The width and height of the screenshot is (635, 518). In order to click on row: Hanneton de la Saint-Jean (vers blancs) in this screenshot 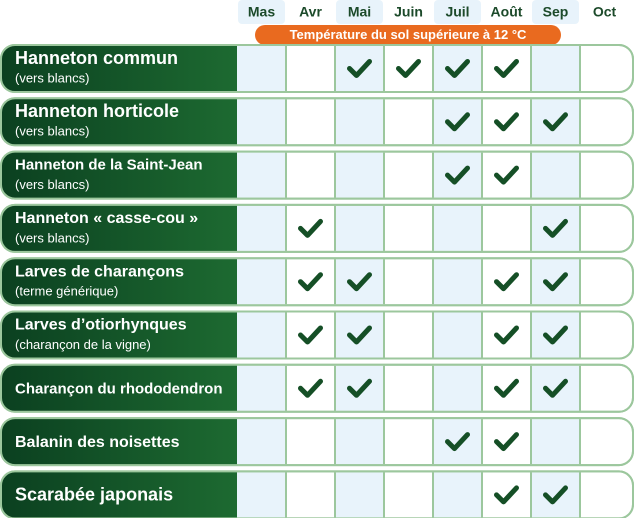, I will do `click(317, 175)`.